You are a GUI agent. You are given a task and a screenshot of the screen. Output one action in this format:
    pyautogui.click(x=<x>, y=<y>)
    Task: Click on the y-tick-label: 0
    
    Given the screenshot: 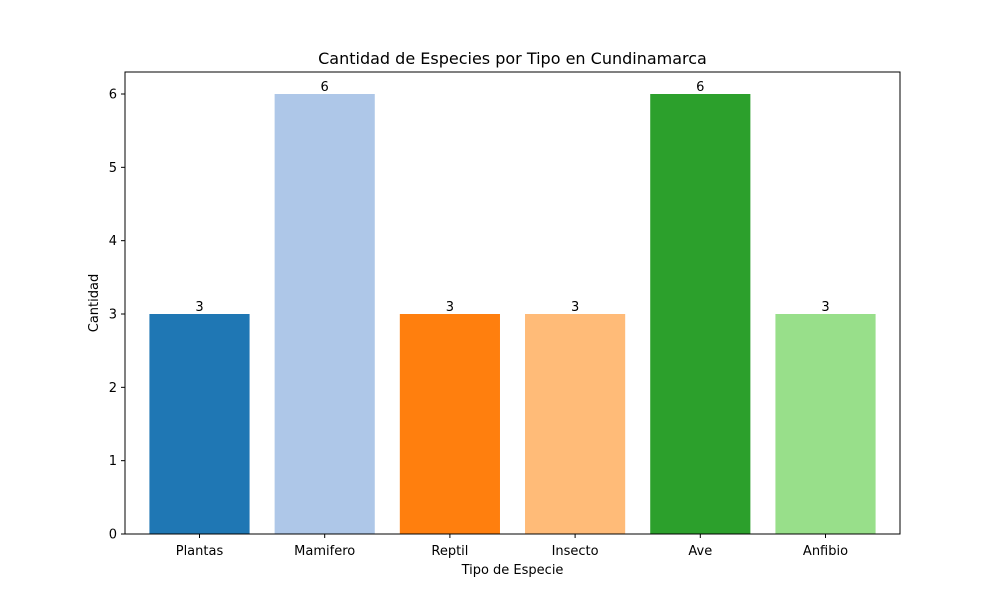 What is the action you would take?
    pyautogui.click(x=113, y=535)
    